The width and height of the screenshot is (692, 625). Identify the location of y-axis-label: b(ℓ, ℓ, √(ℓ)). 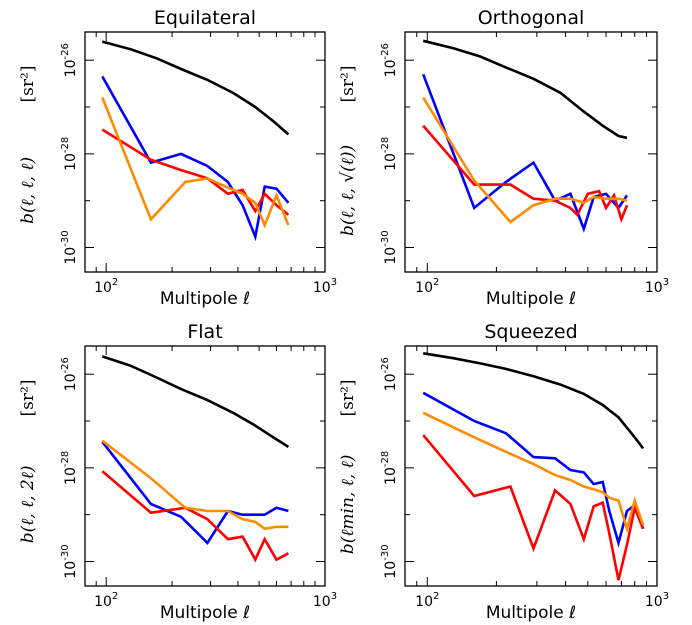
(348, 190).